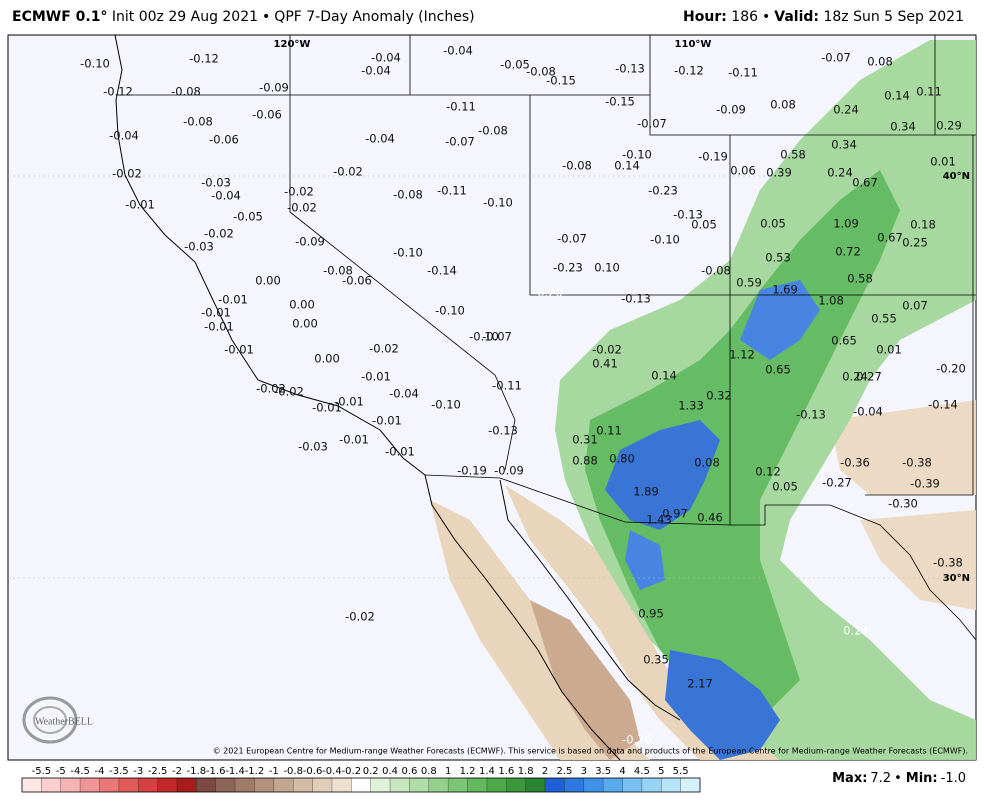 This screenshot has height=808, width=984. I want to click on value-label: -0.14, so click(442, 271).